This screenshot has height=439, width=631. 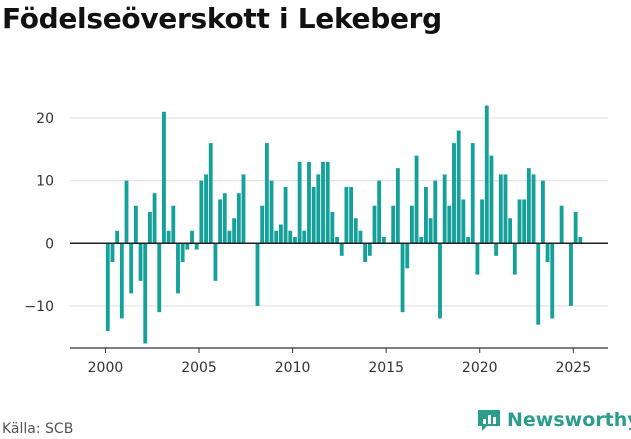 I want to click on x-tick-label: 2010, so click(x=293, y=368).